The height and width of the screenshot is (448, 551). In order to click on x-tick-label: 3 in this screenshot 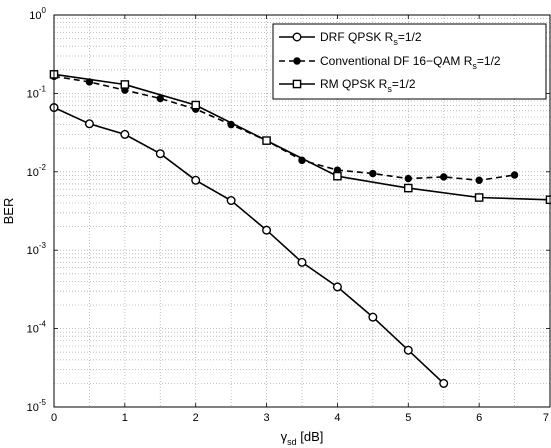, I will do `click(267, 418)`.